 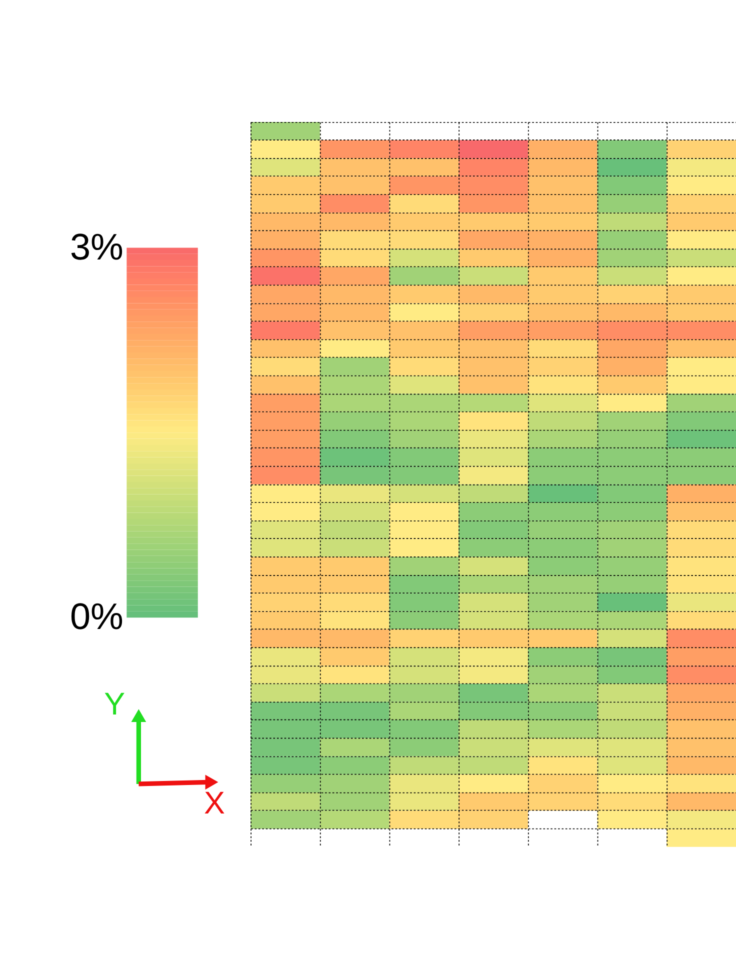 What do you see at coordinates (115, 704) in the screenshot?
I see `text: Y` at bounding box center [115, 704].